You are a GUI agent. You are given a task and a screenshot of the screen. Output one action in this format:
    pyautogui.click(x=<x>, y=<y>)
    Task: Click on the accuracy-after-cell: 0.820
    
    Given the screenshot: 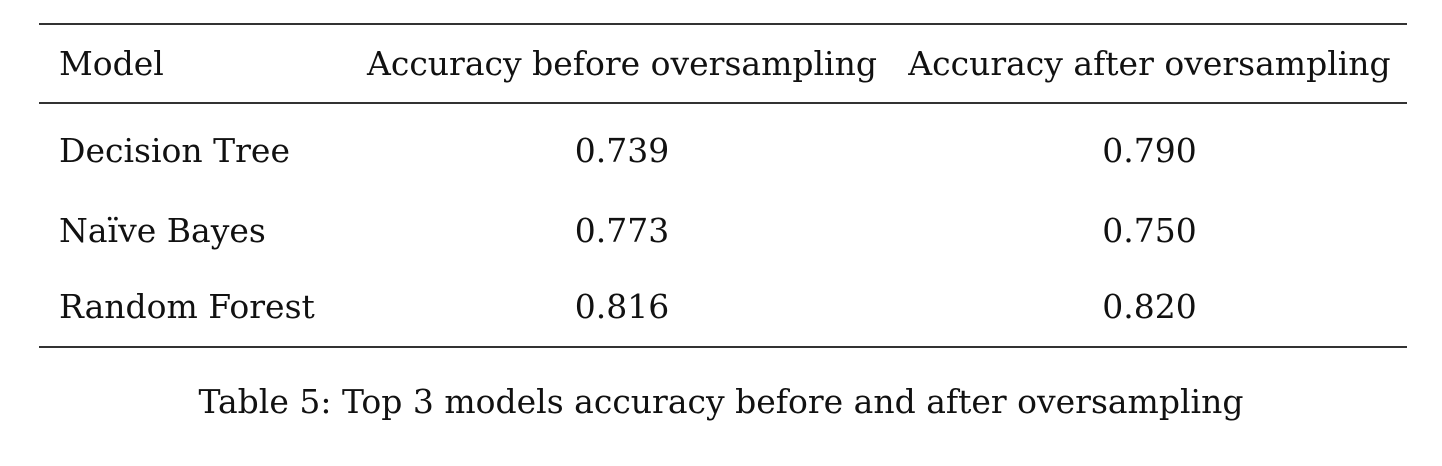 What is the action you would take?
    pyautogui.click(x=1149, y=306)
    